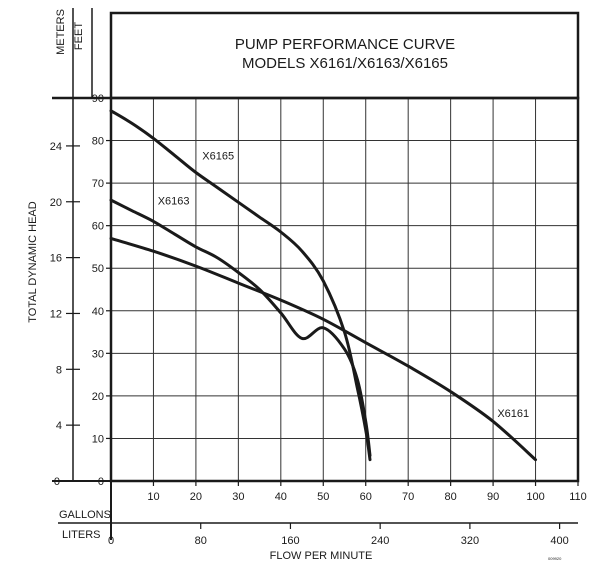 The image size is (594, 575). What do you see at coordinates (345, 63) in the screenshot?
I see `chart-title-line-2: MODELS X6161/X6163/X6165` at bounding box center [345, 63].